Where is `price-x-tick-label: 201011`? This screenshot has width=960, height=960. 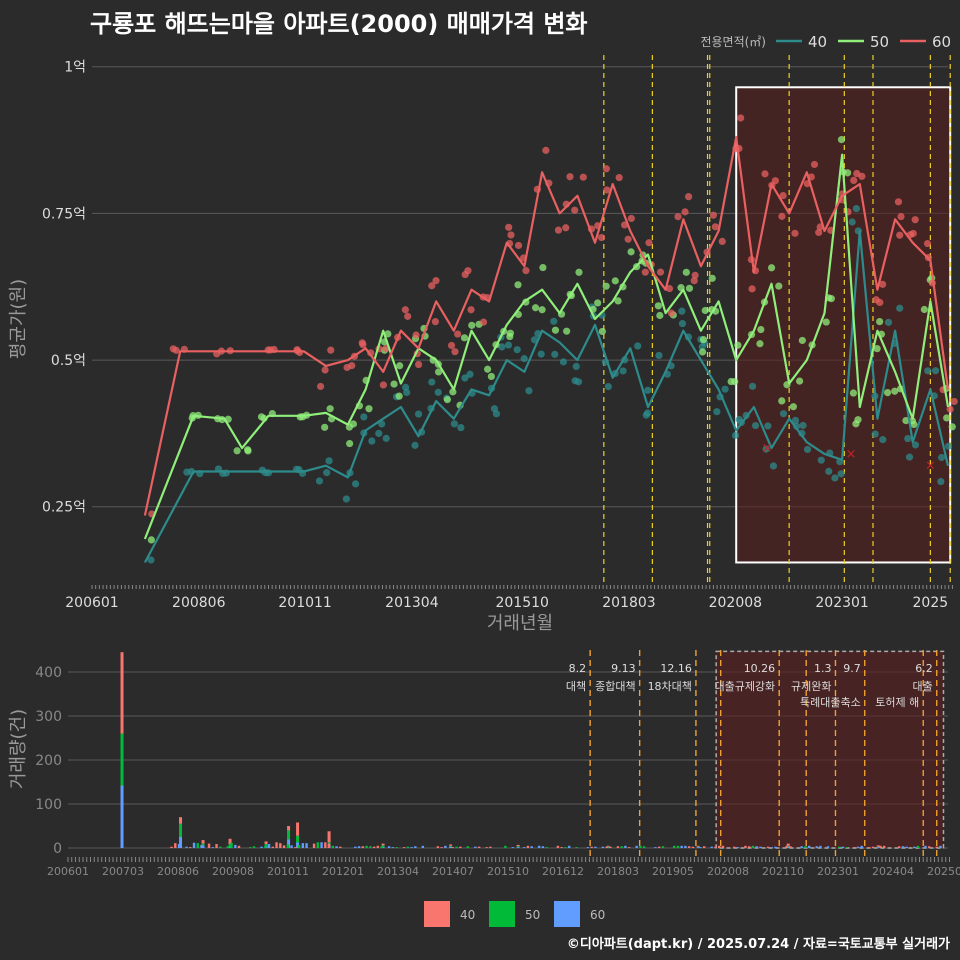
price-x-tick-label: 201011 is located at coordinates (304, 603).